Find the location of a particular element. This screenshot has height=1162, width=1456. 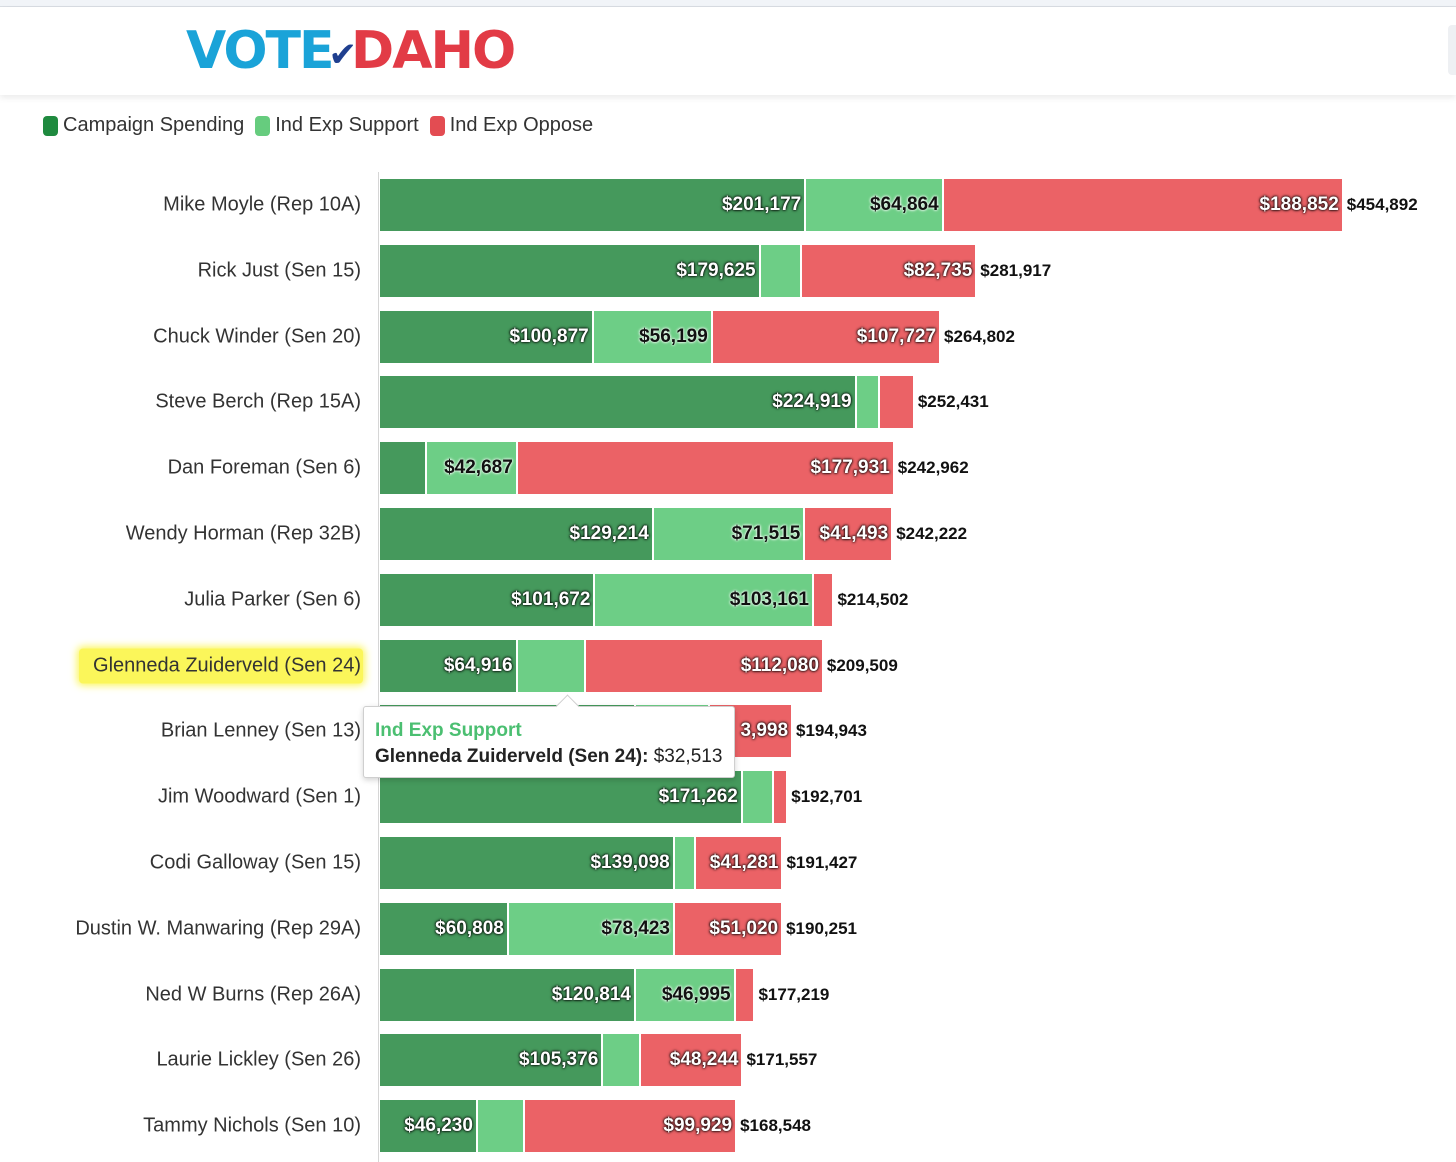

header-side-tab is located at coordinates (1452, 50).